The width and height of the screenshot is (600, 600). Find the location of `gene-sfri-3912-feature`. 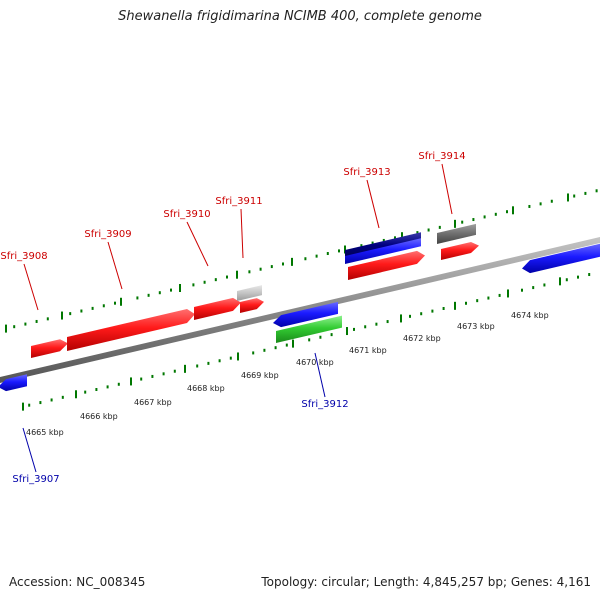

gene-sfri-3912-feature is located at coordinates (305, 314).